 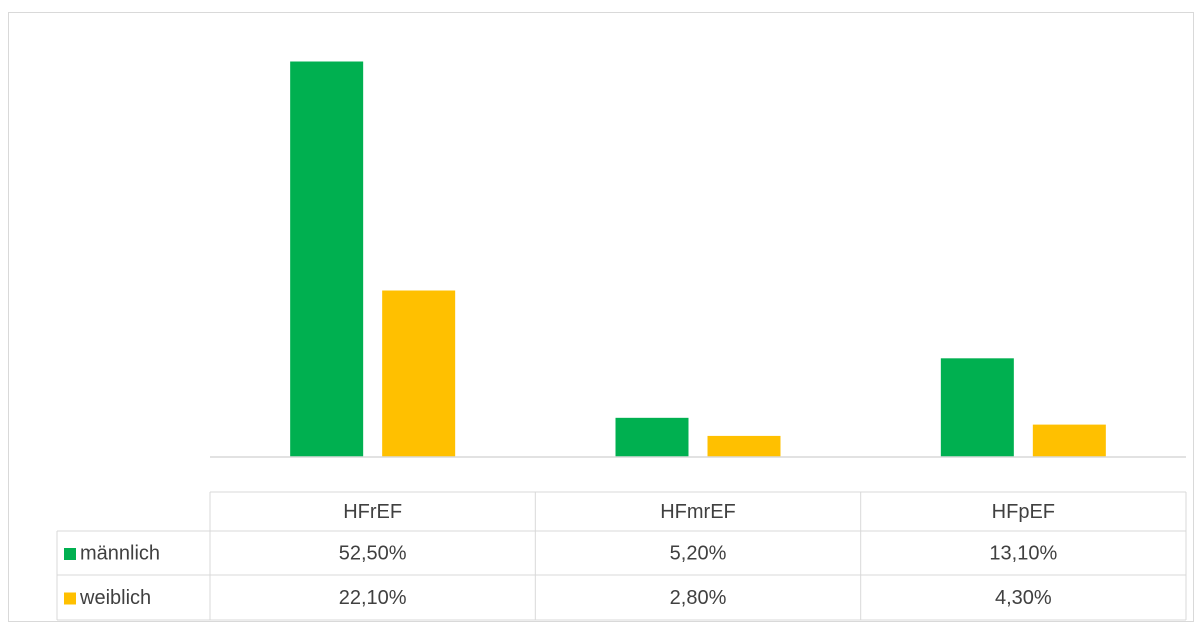 What do you see at coordinates (698, 553) in the screenshot?
I see `data-label: 5,20%` at bounding box center [698, 553].